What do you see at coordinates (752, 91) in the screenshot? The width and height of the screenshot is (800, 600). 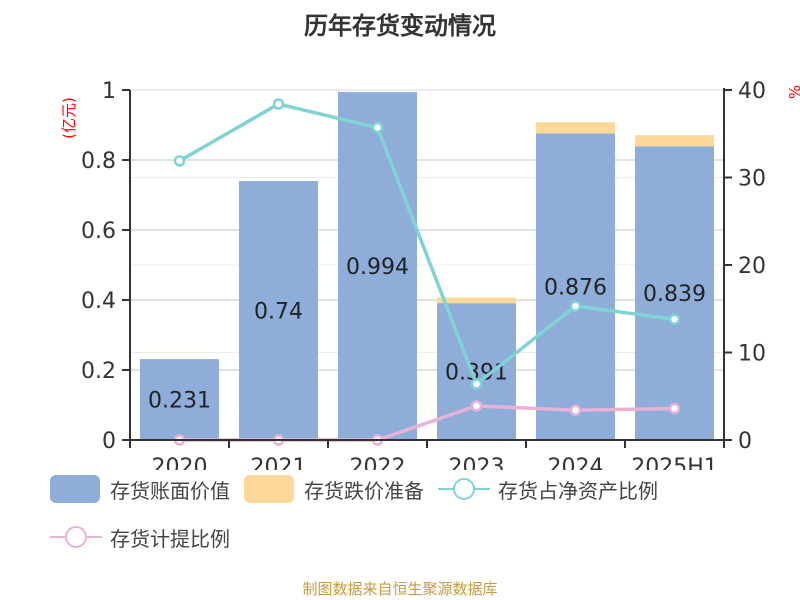 I see `right-axis-tick-label: 40` at bounding box center [752, 91].